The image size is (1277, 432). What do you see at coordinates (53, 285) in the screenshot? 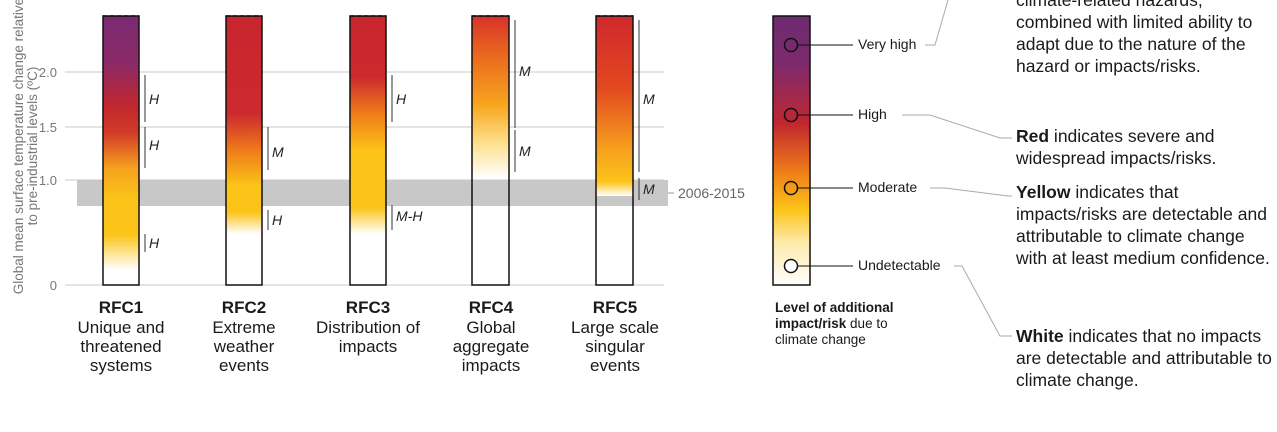
I see `y-tick-0: 0` at bounding box center [53, 285].